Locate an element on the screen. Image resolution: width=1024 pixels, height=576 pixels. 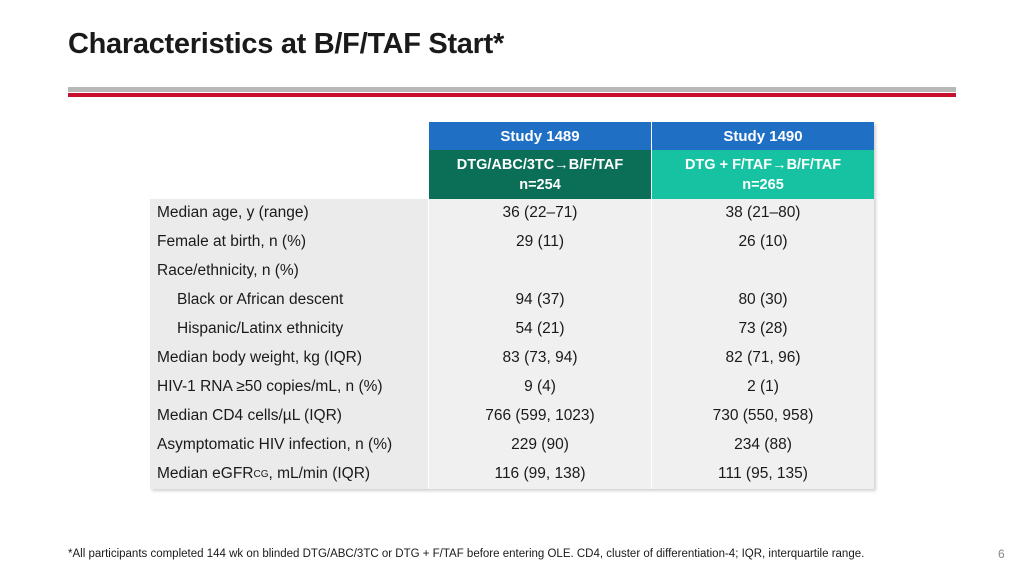
value-1489: 36 (22–71) is located at coordinates (540, 213).